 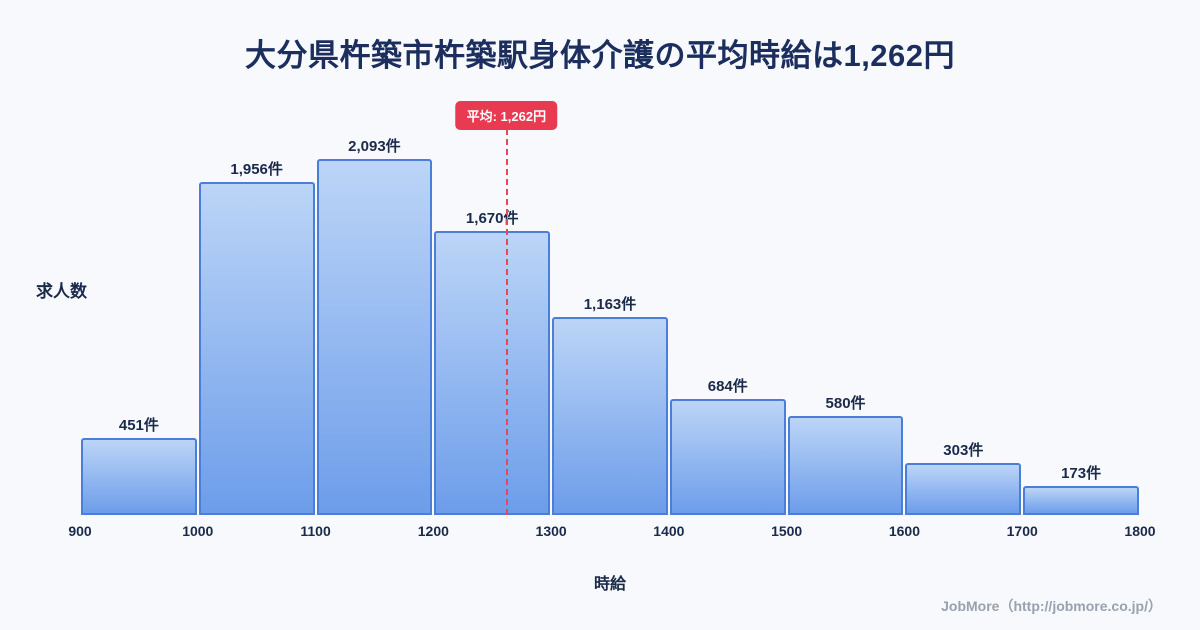 What do you see at coordinates (727, 386) in the screenshot?
I see `bar-value-label: 684件` at bounding box center [727, 386].